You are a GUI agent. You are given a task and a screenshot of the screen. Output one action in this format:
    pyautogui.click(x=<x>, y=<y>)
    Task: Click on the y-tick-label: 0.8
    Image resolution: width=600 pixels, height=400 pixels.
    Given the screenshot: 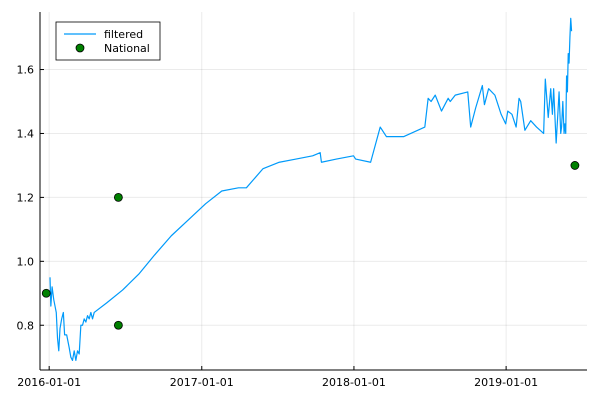 What is the action you would take?
    pyautogui.click(x=26, y=325)
    